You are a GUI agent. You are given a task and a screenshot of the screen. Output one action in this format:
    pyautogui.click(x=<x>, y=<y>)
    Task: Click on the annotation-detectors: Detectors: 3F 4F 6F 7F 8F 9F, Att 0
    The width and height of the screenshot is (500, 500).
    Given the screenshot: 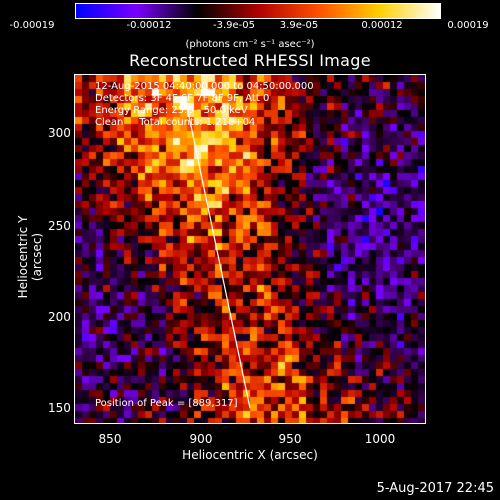 What is the action you would take?
    pyautogui.click(x=182, y=98)
    